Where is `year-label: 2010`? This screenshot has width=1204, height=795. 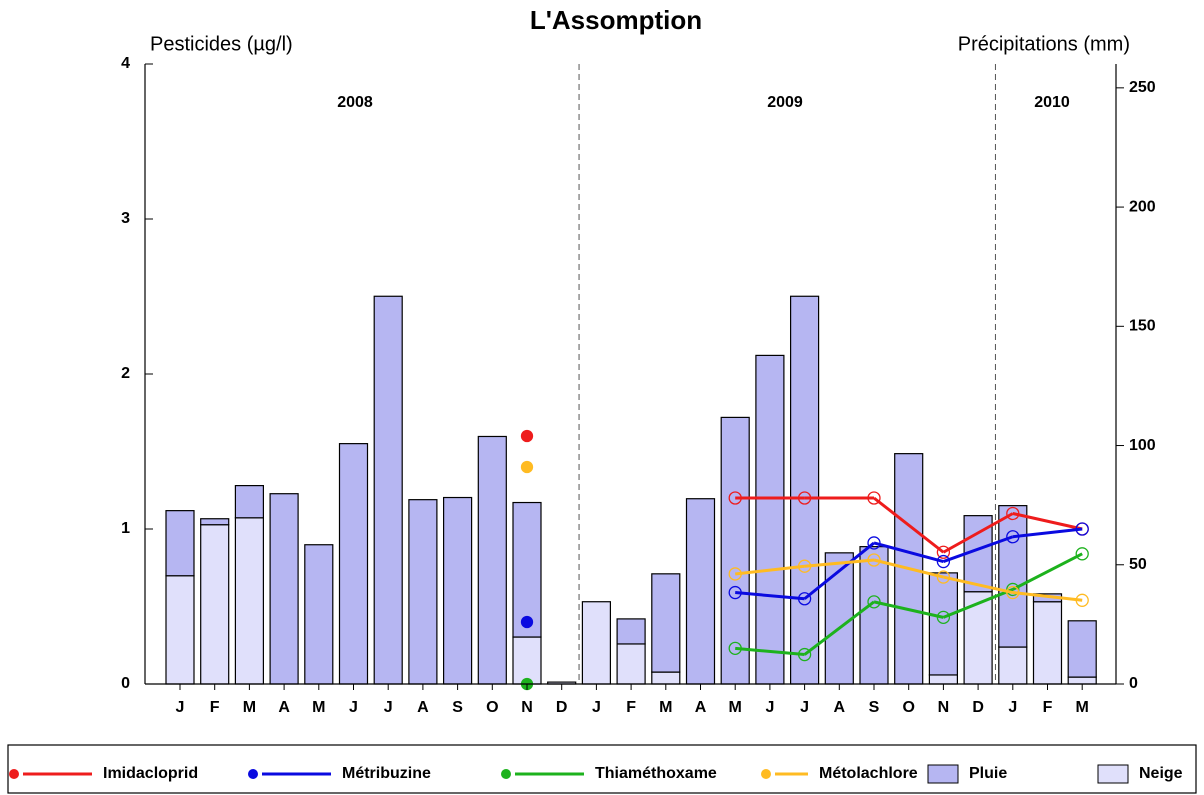 year-label: 2010 is located at coordinates (1052, 102).